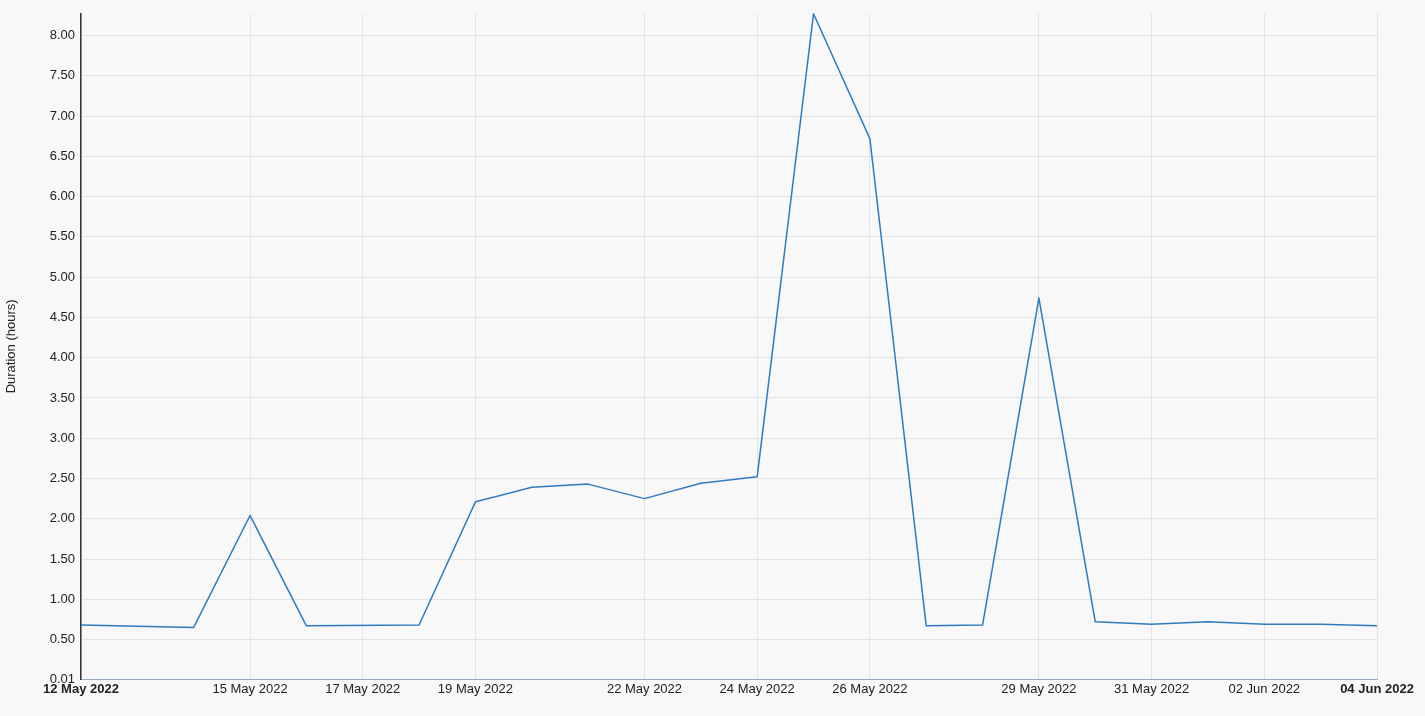 The width and height of the screenshot is (1425, 716). Describe the element at coordinates (62, 437) in the screenshot. I see `y-tick-label: 3.00` at that location.